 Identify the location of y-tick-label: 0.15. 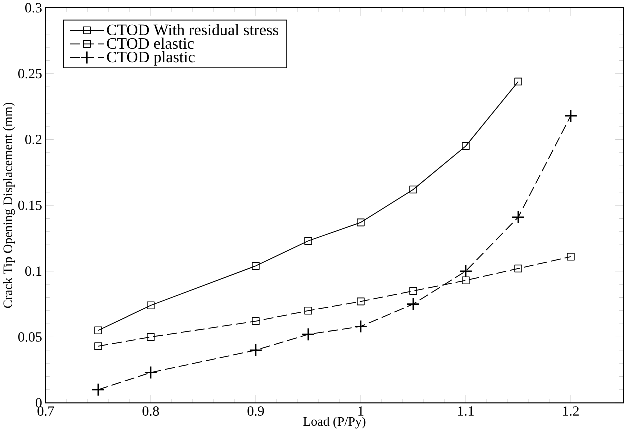
(30, 205).